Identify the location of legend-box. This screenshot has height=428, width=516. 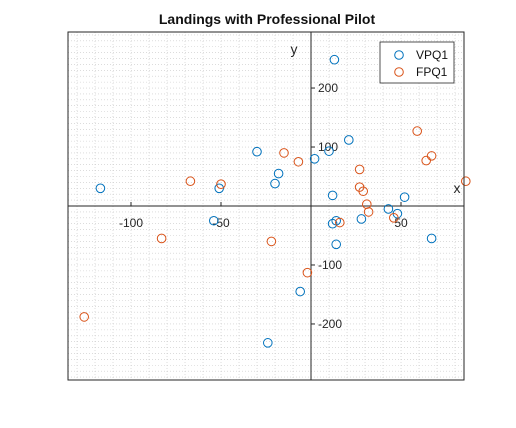
(417, 62).